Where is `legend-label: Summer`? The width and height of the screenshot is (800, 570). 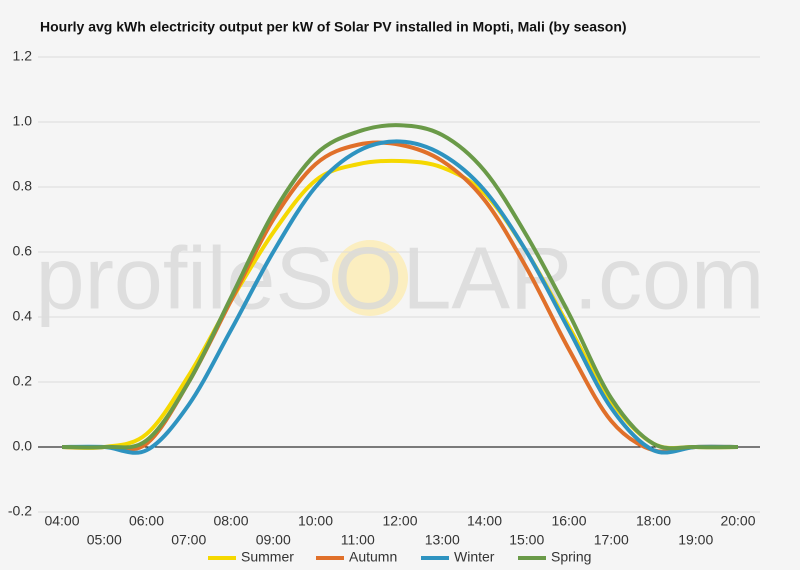
legend-label: Summer is located at coordinates (267, 557).